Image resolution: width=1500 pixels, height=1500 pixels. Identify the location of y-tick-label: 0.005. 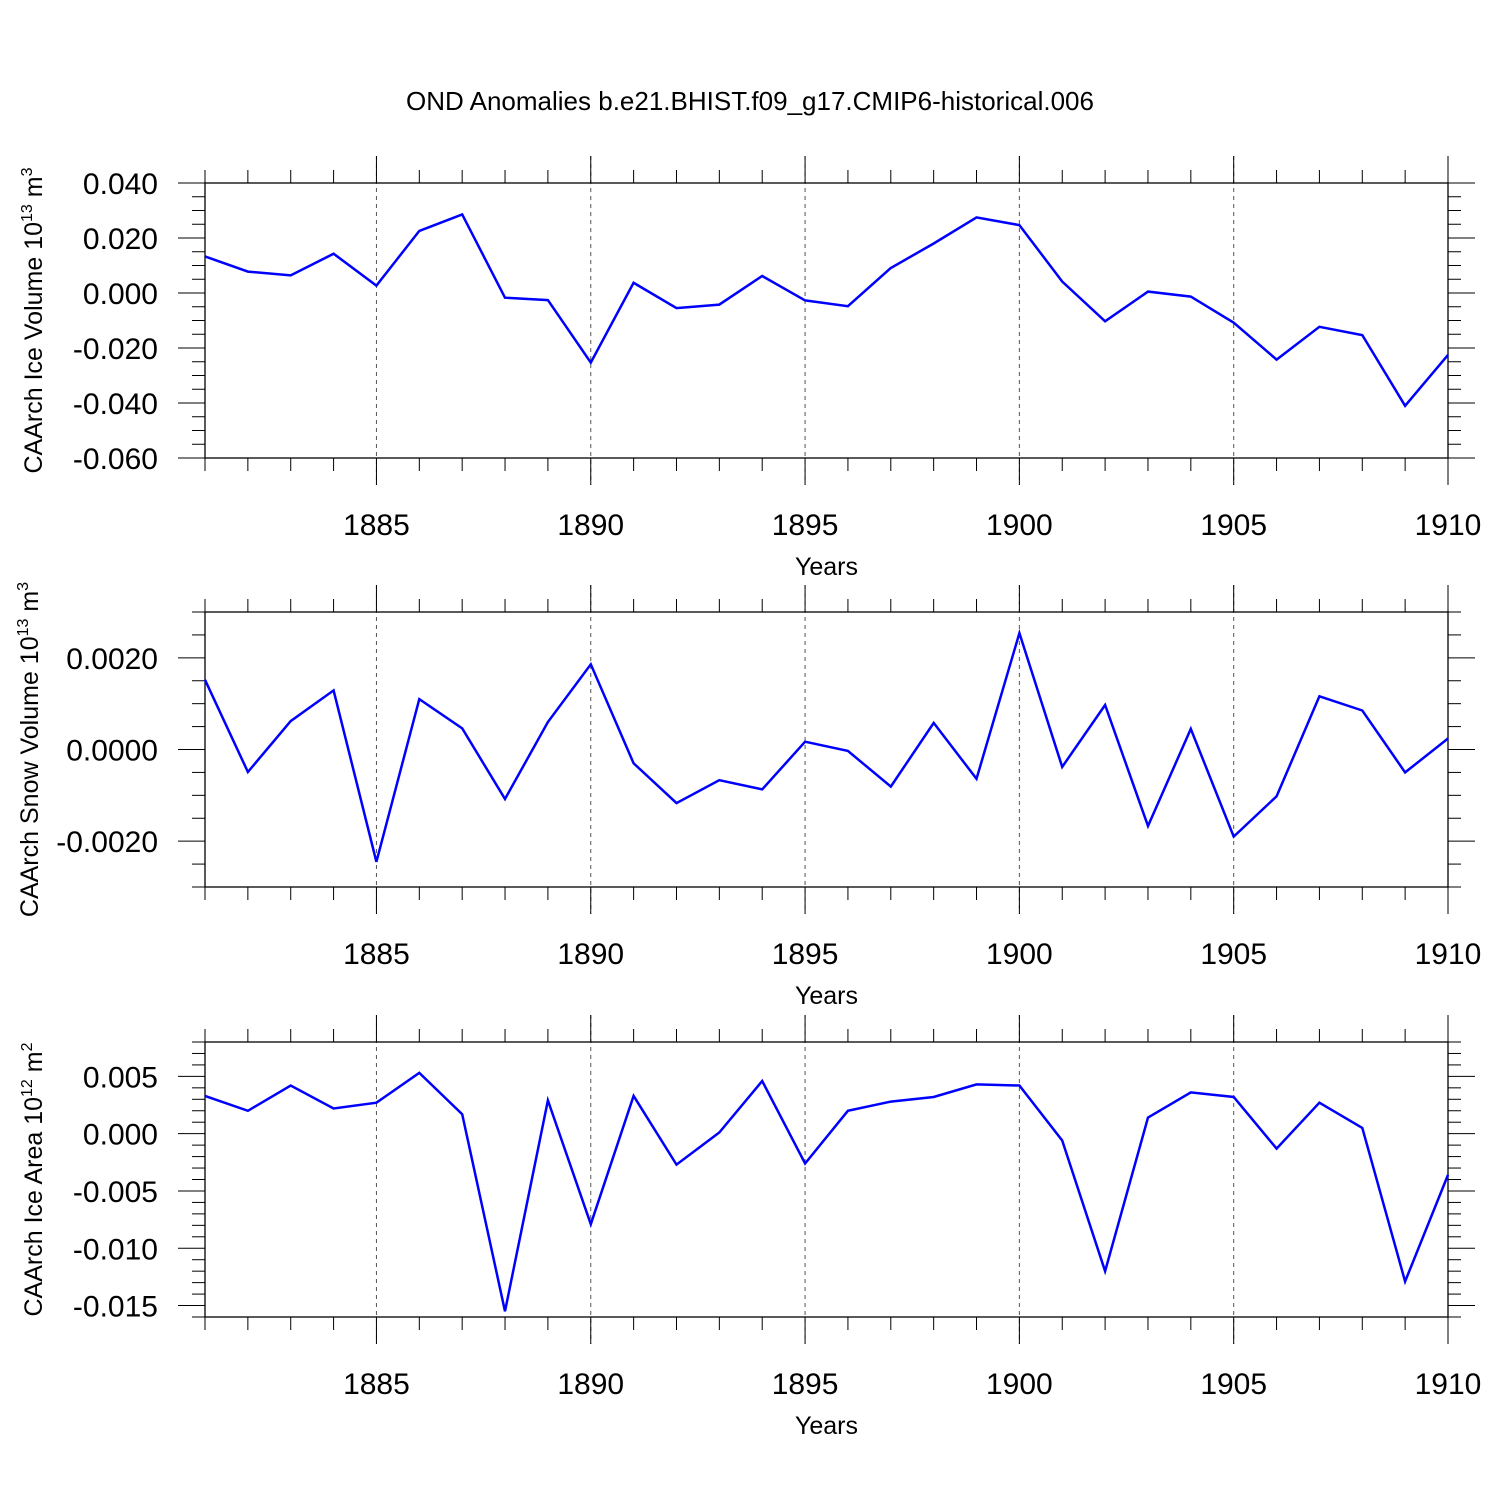
(120, 1077).